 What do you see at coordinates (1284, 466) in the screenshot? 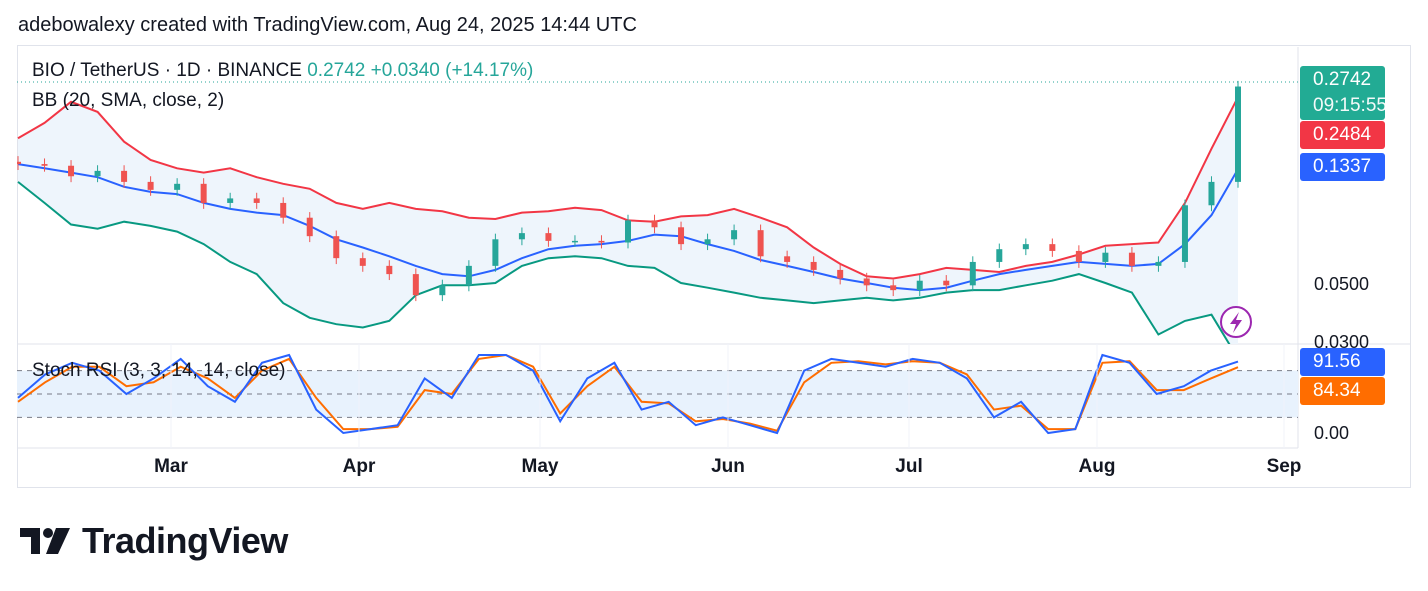
I see `month-label-sep: Sep` at bounding box center [1284, 466].